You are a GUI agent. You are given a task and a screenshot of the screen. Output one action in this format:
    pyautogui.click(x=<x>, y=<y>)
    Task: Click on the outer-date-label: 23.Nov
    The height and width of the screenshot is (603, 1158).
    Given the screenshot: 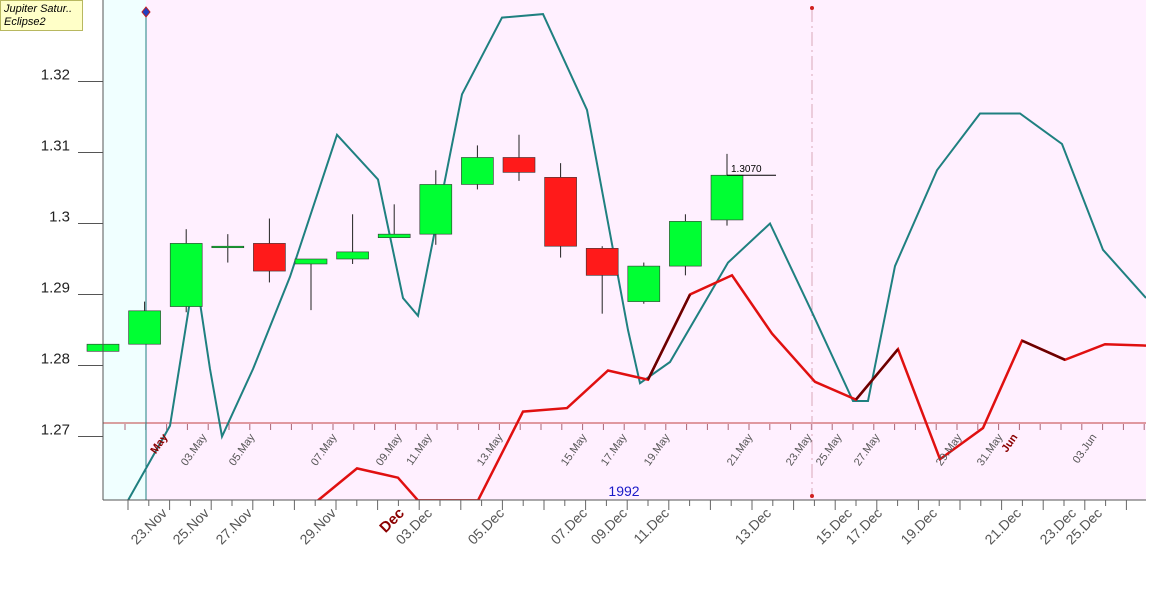 What is the action you would take?
    pyautogui.click(x=148, y=526)
    